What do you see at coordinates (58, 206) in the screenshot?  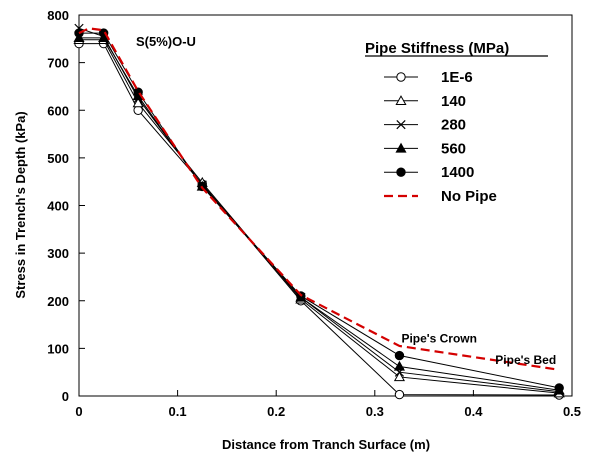 I see `y-tick-label: 400` at bounding box center [58, 206].